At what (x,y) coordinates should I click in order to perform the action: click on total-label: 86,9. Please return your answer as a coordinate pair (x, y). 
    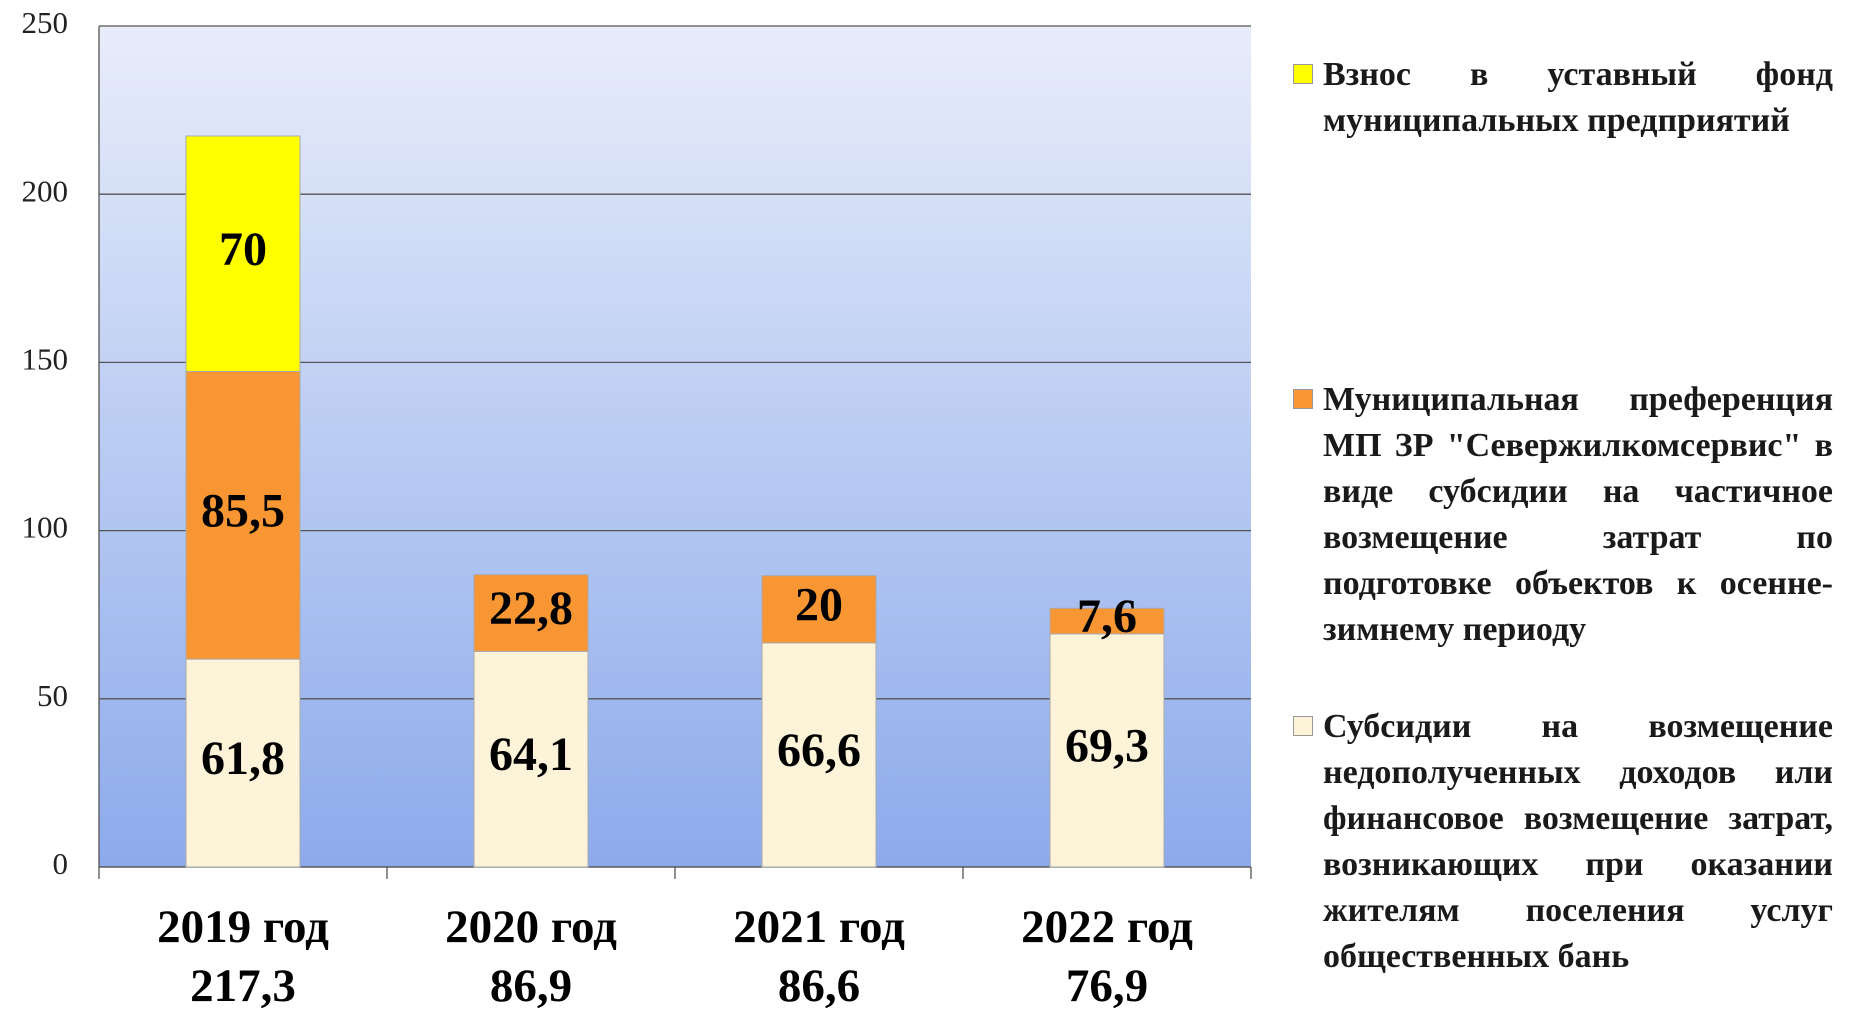
    Looking at the image, I should click on (531, 986).